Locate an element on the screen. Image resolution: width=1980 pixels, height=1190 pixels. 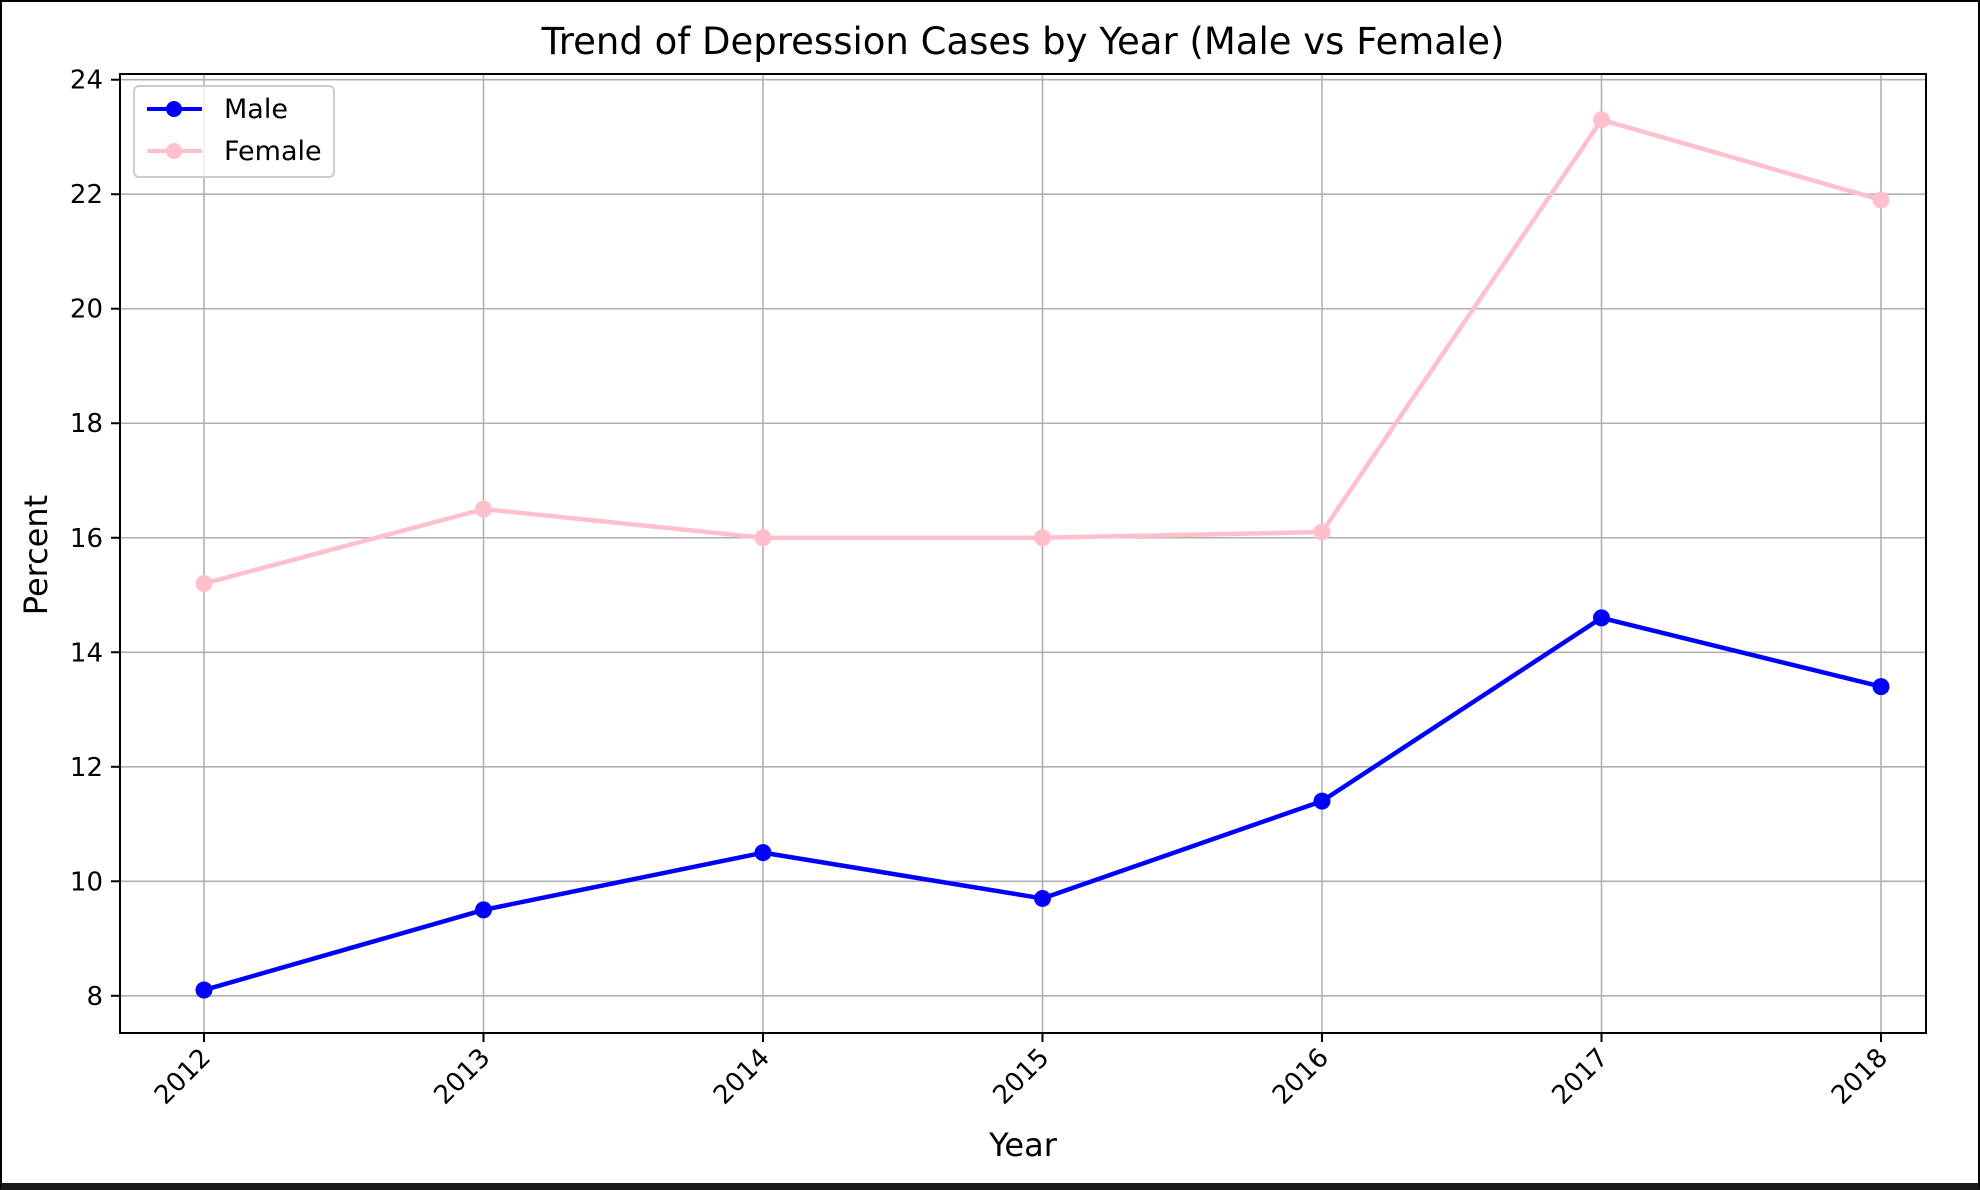
legend: Male Female is located at coordinates (234, 131).